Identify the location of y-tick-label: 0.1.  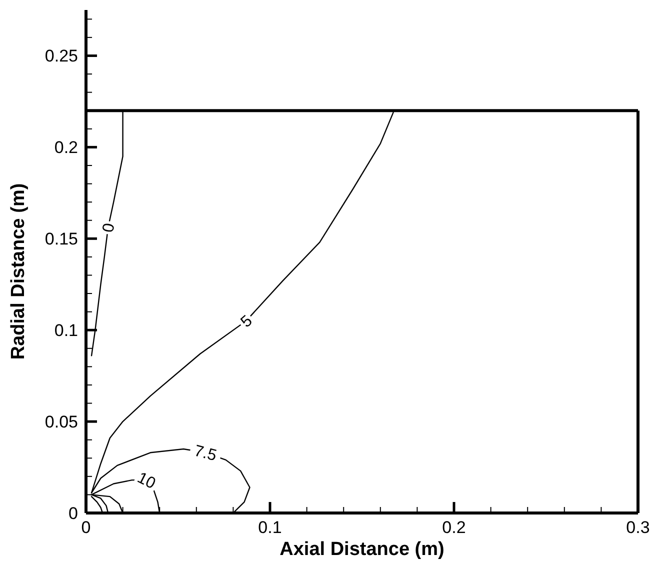
(66, 330).